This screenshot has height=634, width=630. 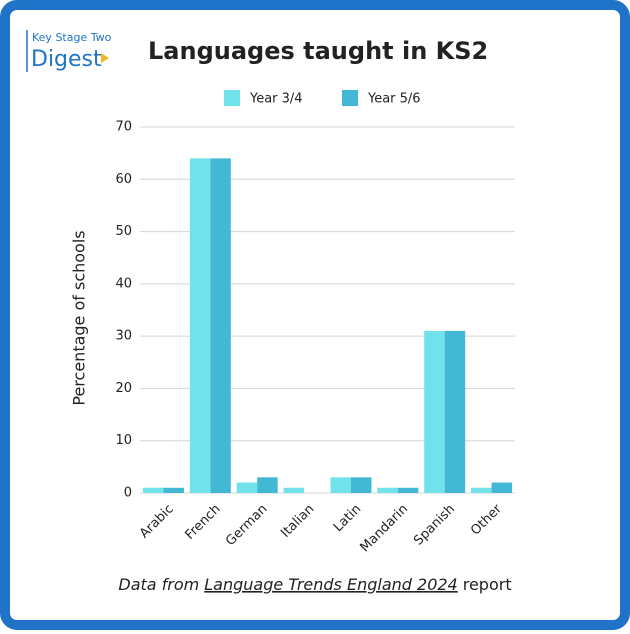 I want to click on y-tick-label: 60, so click(x=123, y=179).